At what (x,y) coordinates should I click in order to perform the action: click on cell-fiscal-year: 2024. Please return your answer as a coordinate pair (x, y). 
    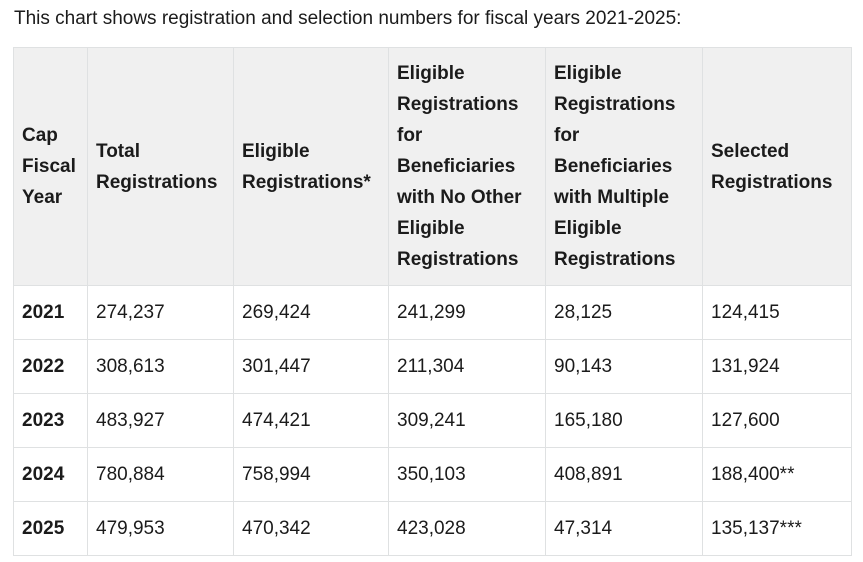
    Looking at the image, I should click on (50, 474).